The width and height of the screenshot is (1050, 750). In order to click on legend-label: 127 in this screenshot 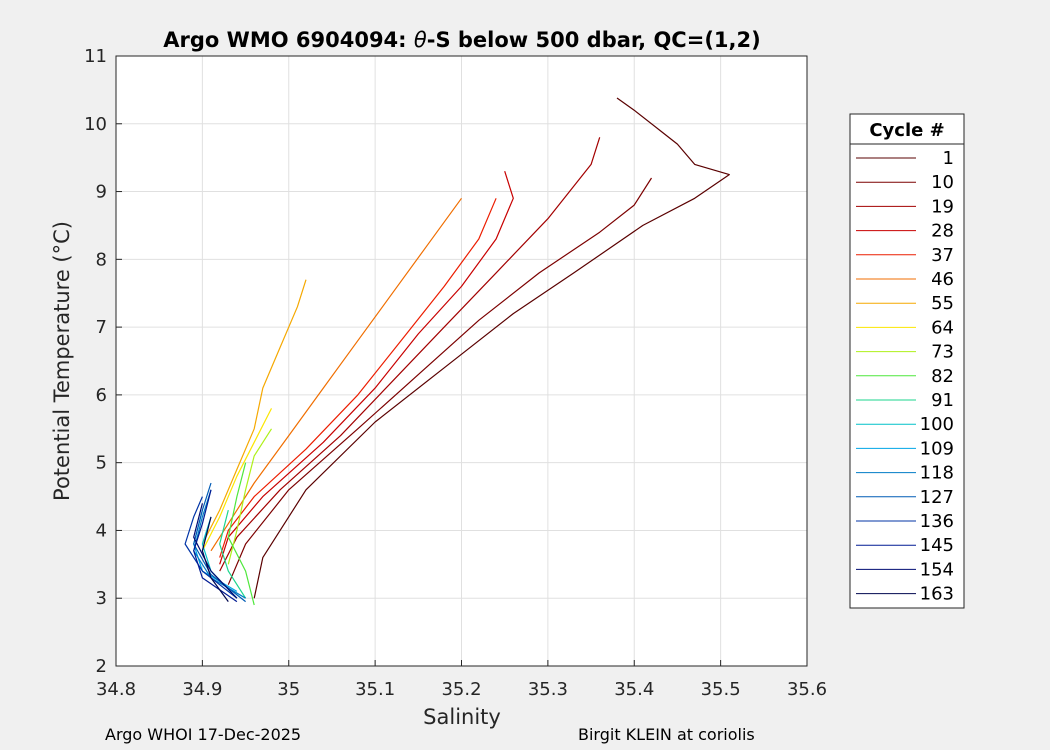, I will do `click(937, 497)`.